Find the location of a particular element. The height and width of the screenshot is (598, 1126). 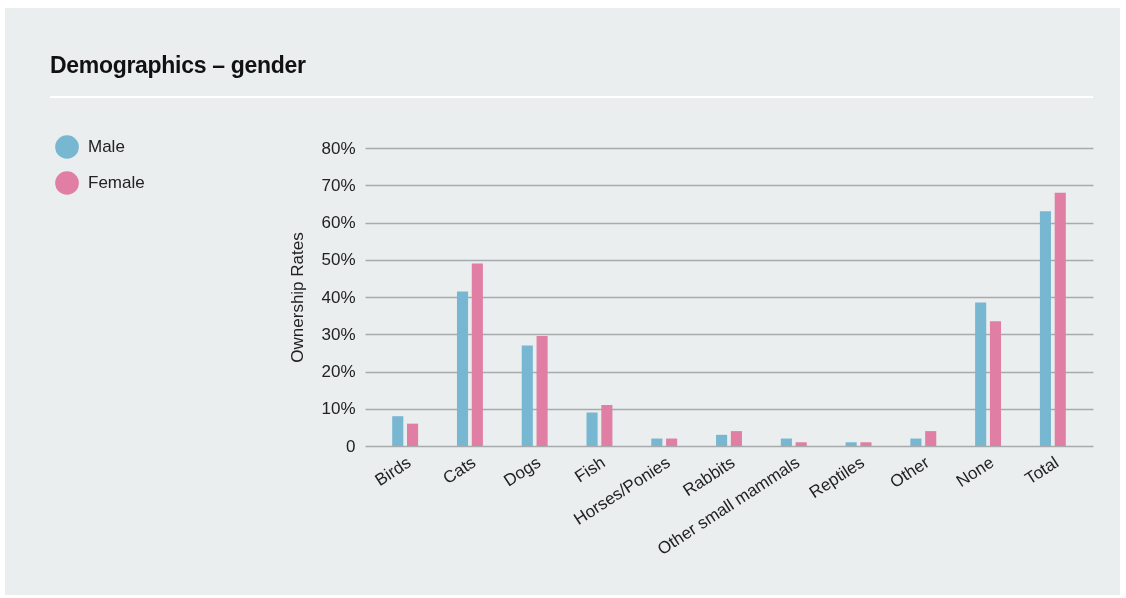

y-tick-label: 0 is located at coordinates (351, 446).